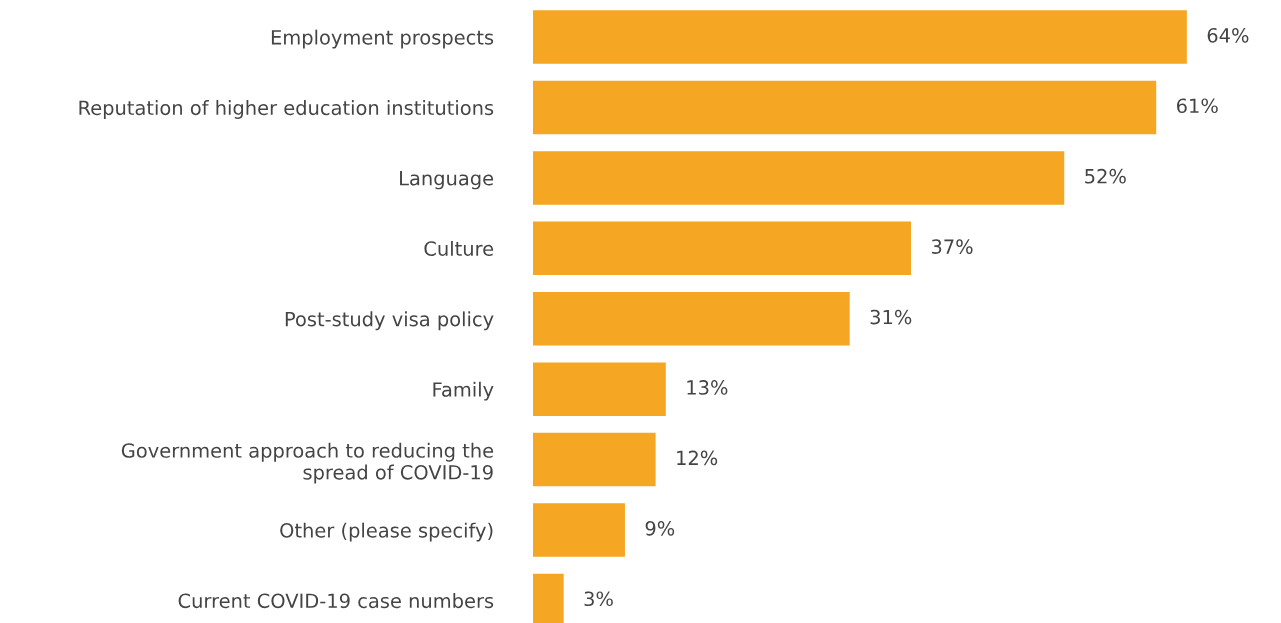 This screenshot has width=1281, height=623. Describe the element at coordinates (1105, 176) in the screenshot. I see `data-label: 52%` at that location.